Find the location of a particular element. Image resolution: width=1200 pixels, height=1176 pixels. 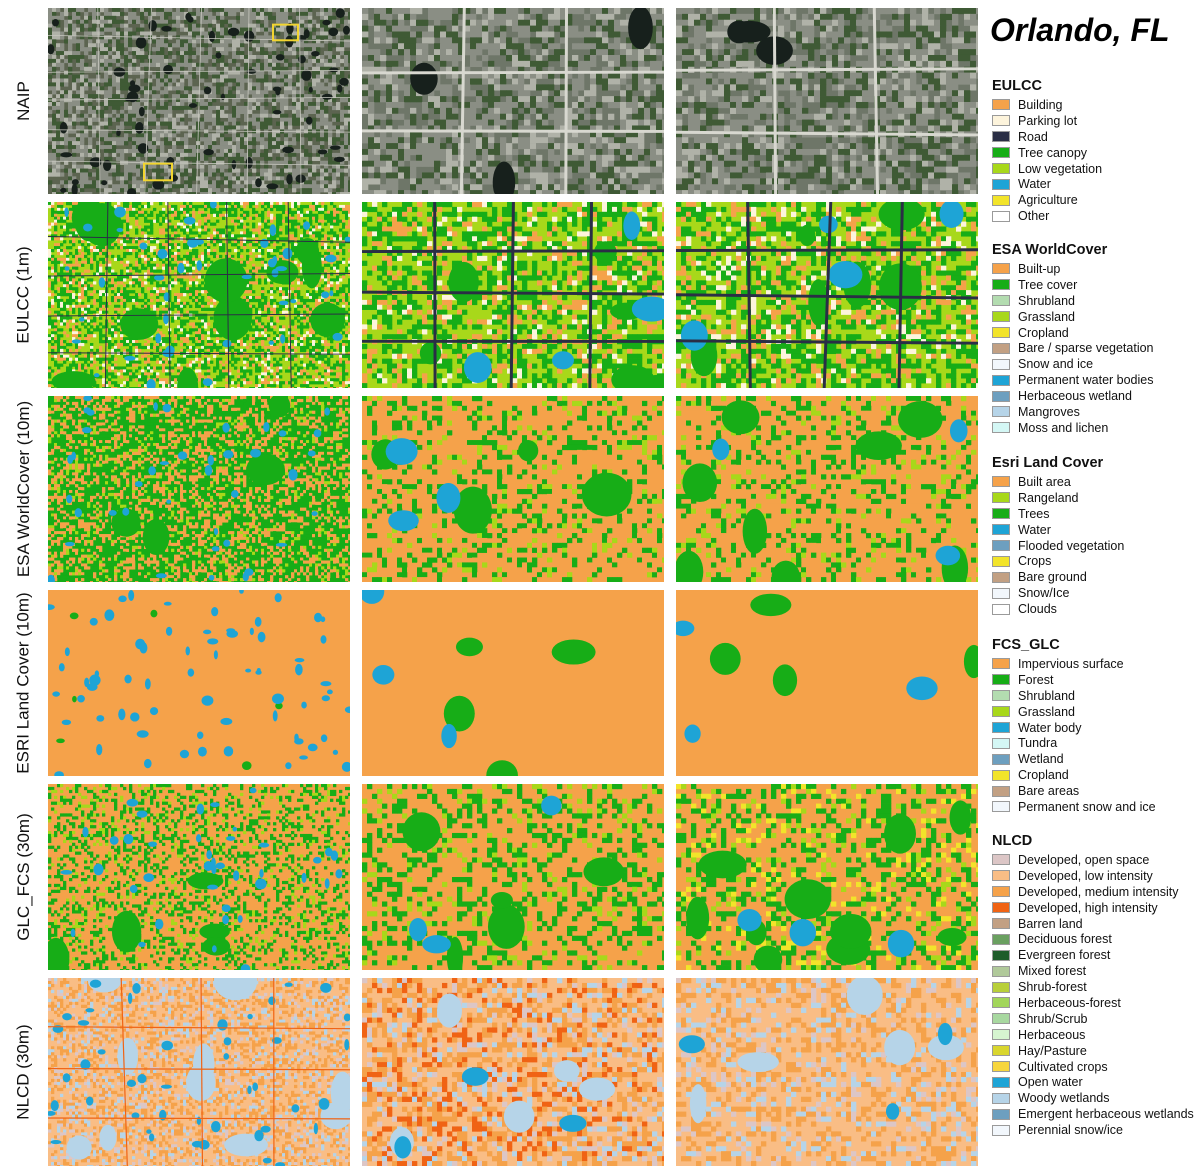

legend-item: Snow and ice is located at coordinates (1094, 364).